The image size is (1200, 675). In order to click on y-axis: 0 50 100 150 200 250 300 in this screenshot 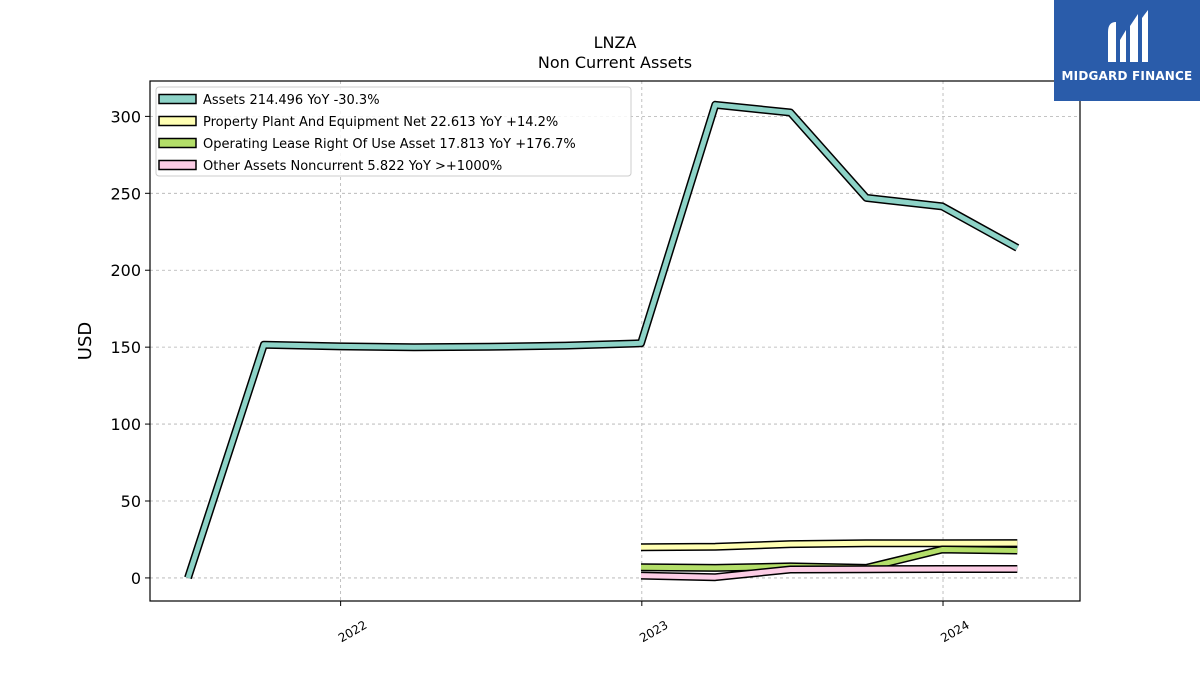, I will do `click(130, 347)`.